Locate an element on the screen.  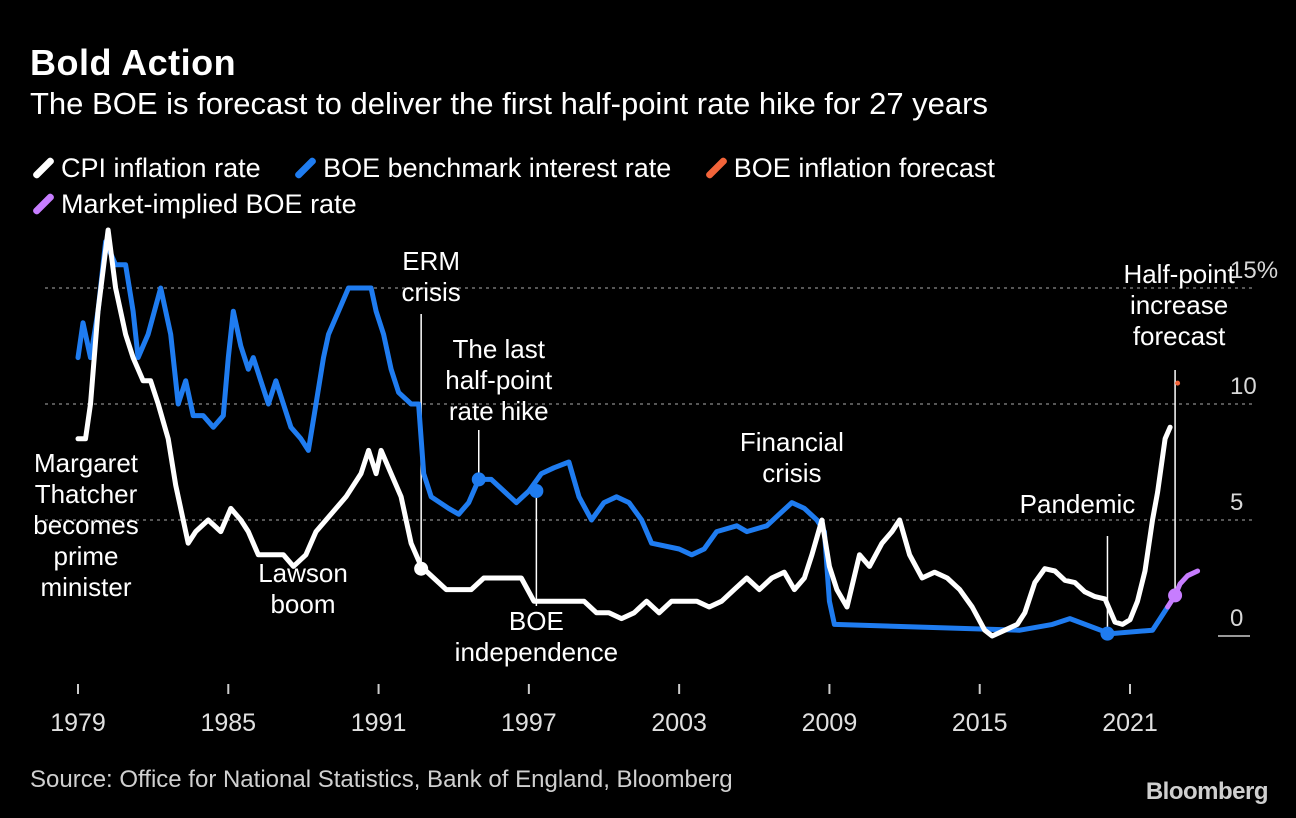
annotation-label: Pandemic is located at coordinates (1078, 504).